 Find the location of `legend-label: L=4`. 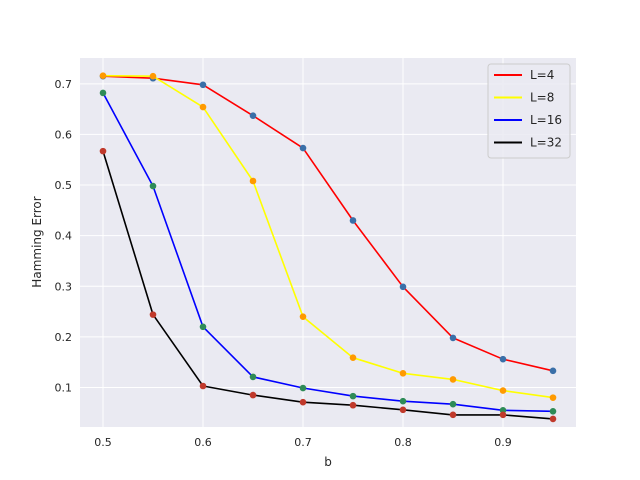

legend-label: L=4 is located at coordinates (542, 75).